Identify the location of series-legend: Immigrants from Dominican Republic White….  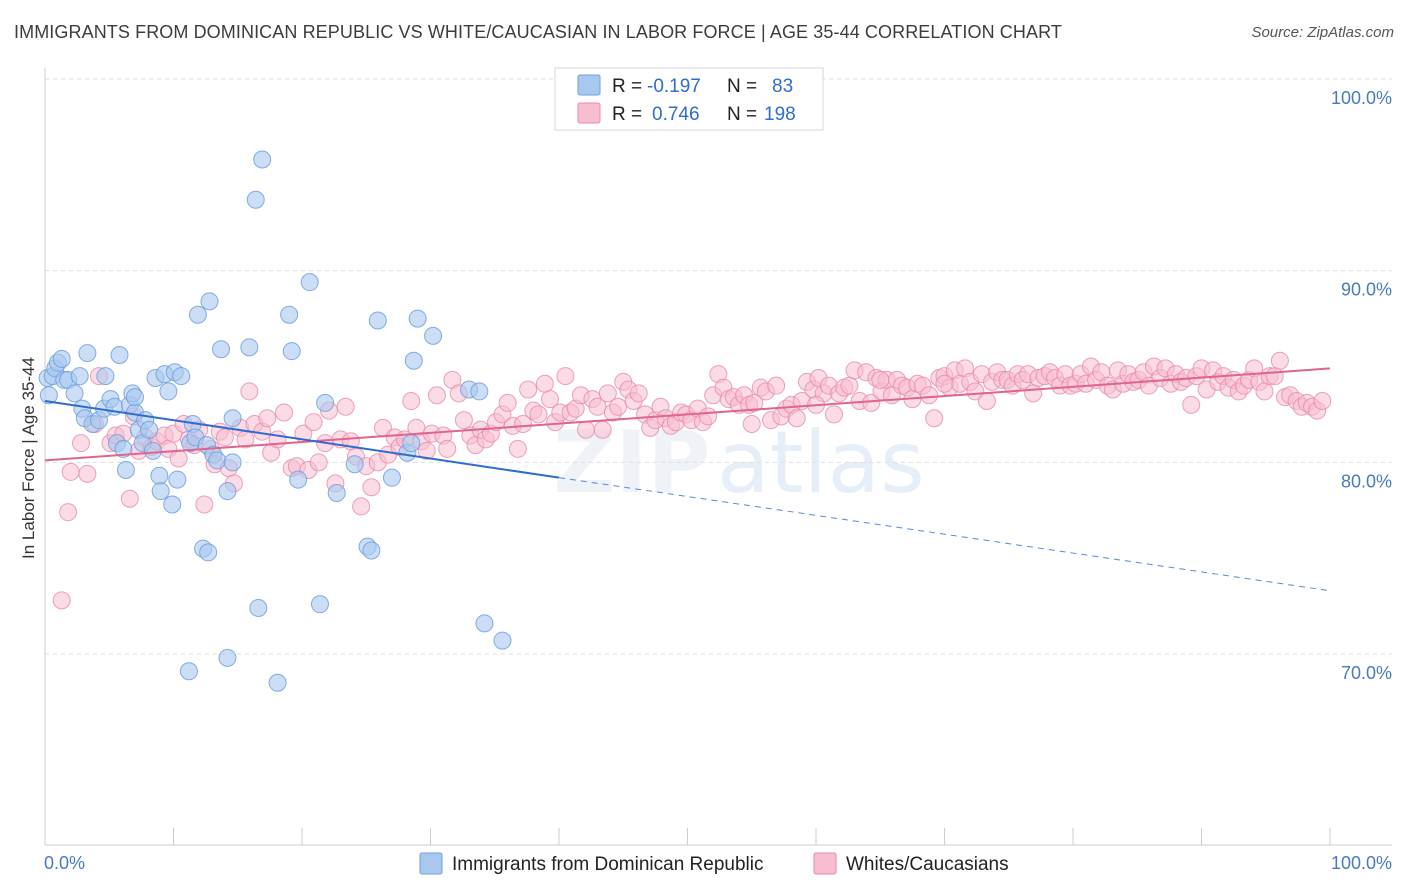
(714, 863).